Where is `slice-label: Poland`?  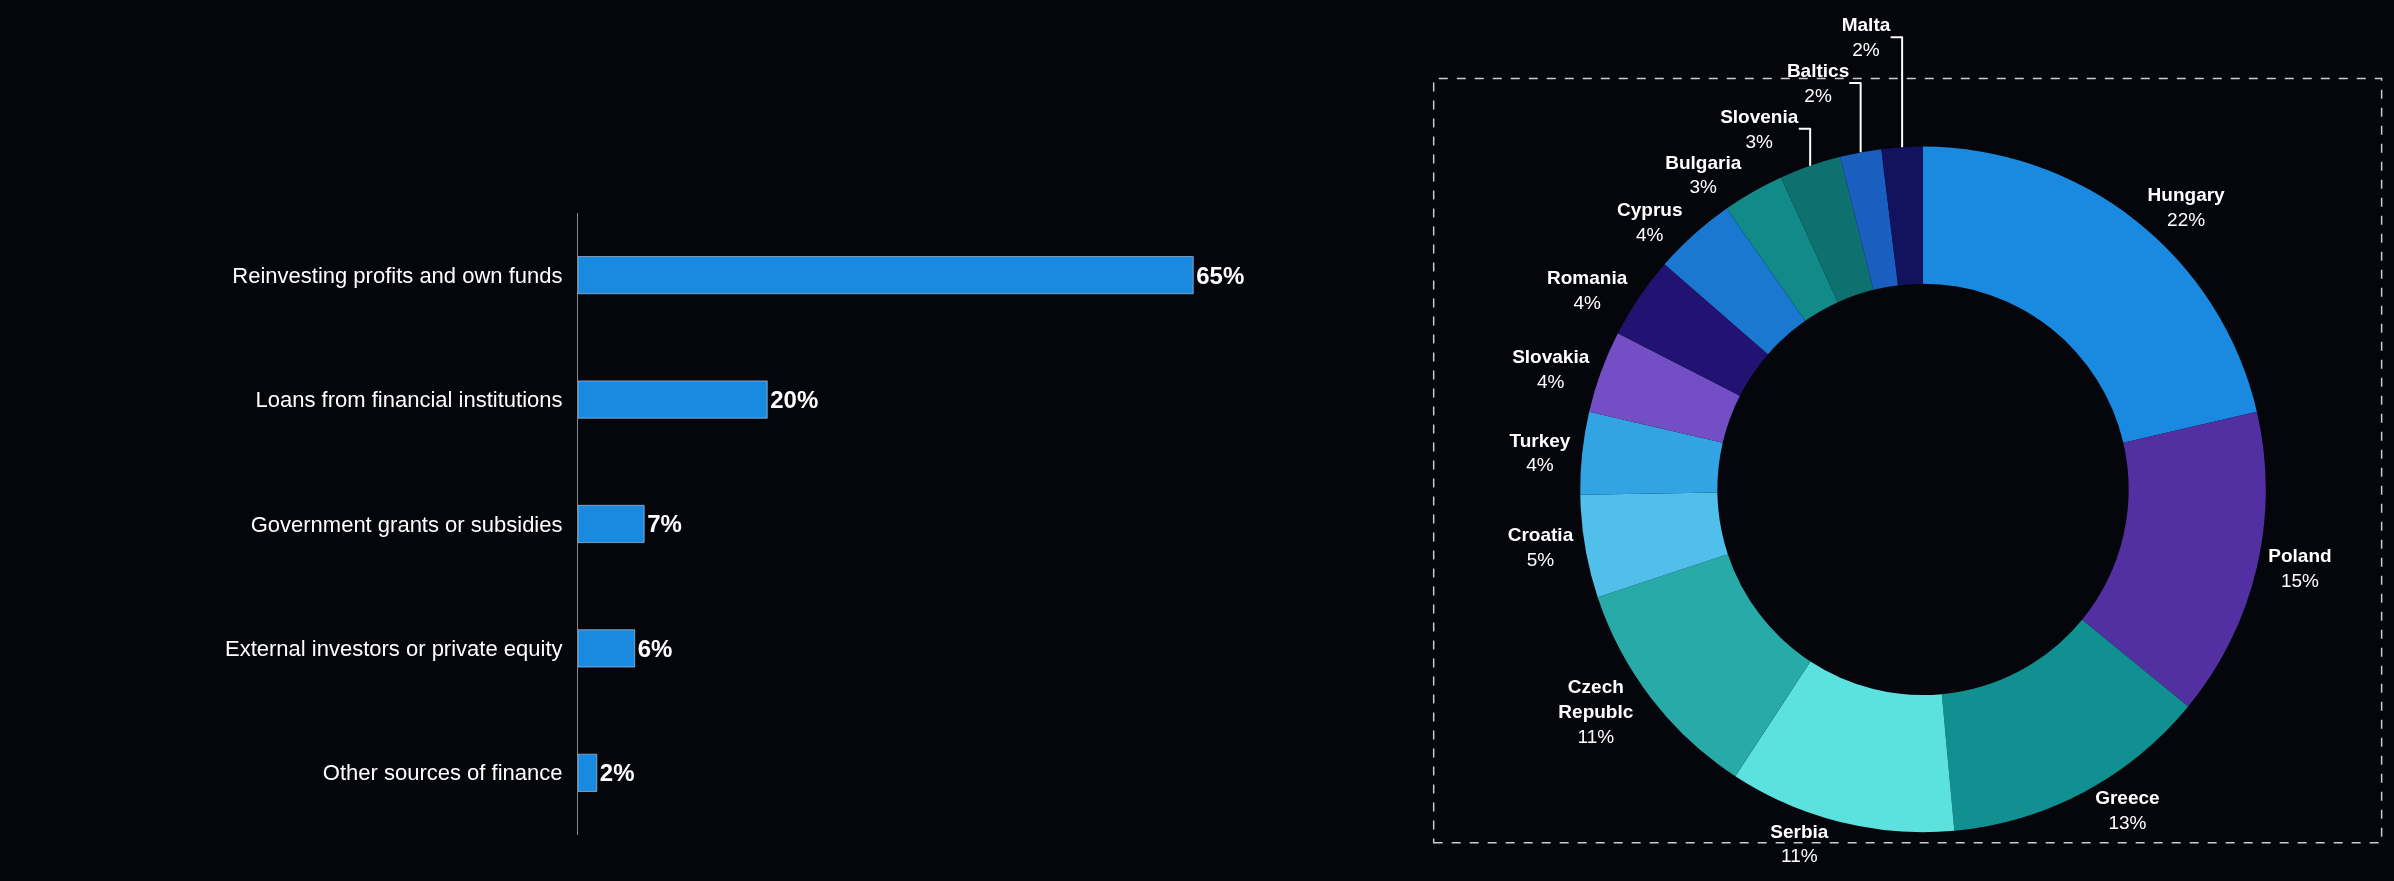
slice-label: Poland is located at coordinates (2300, 556).